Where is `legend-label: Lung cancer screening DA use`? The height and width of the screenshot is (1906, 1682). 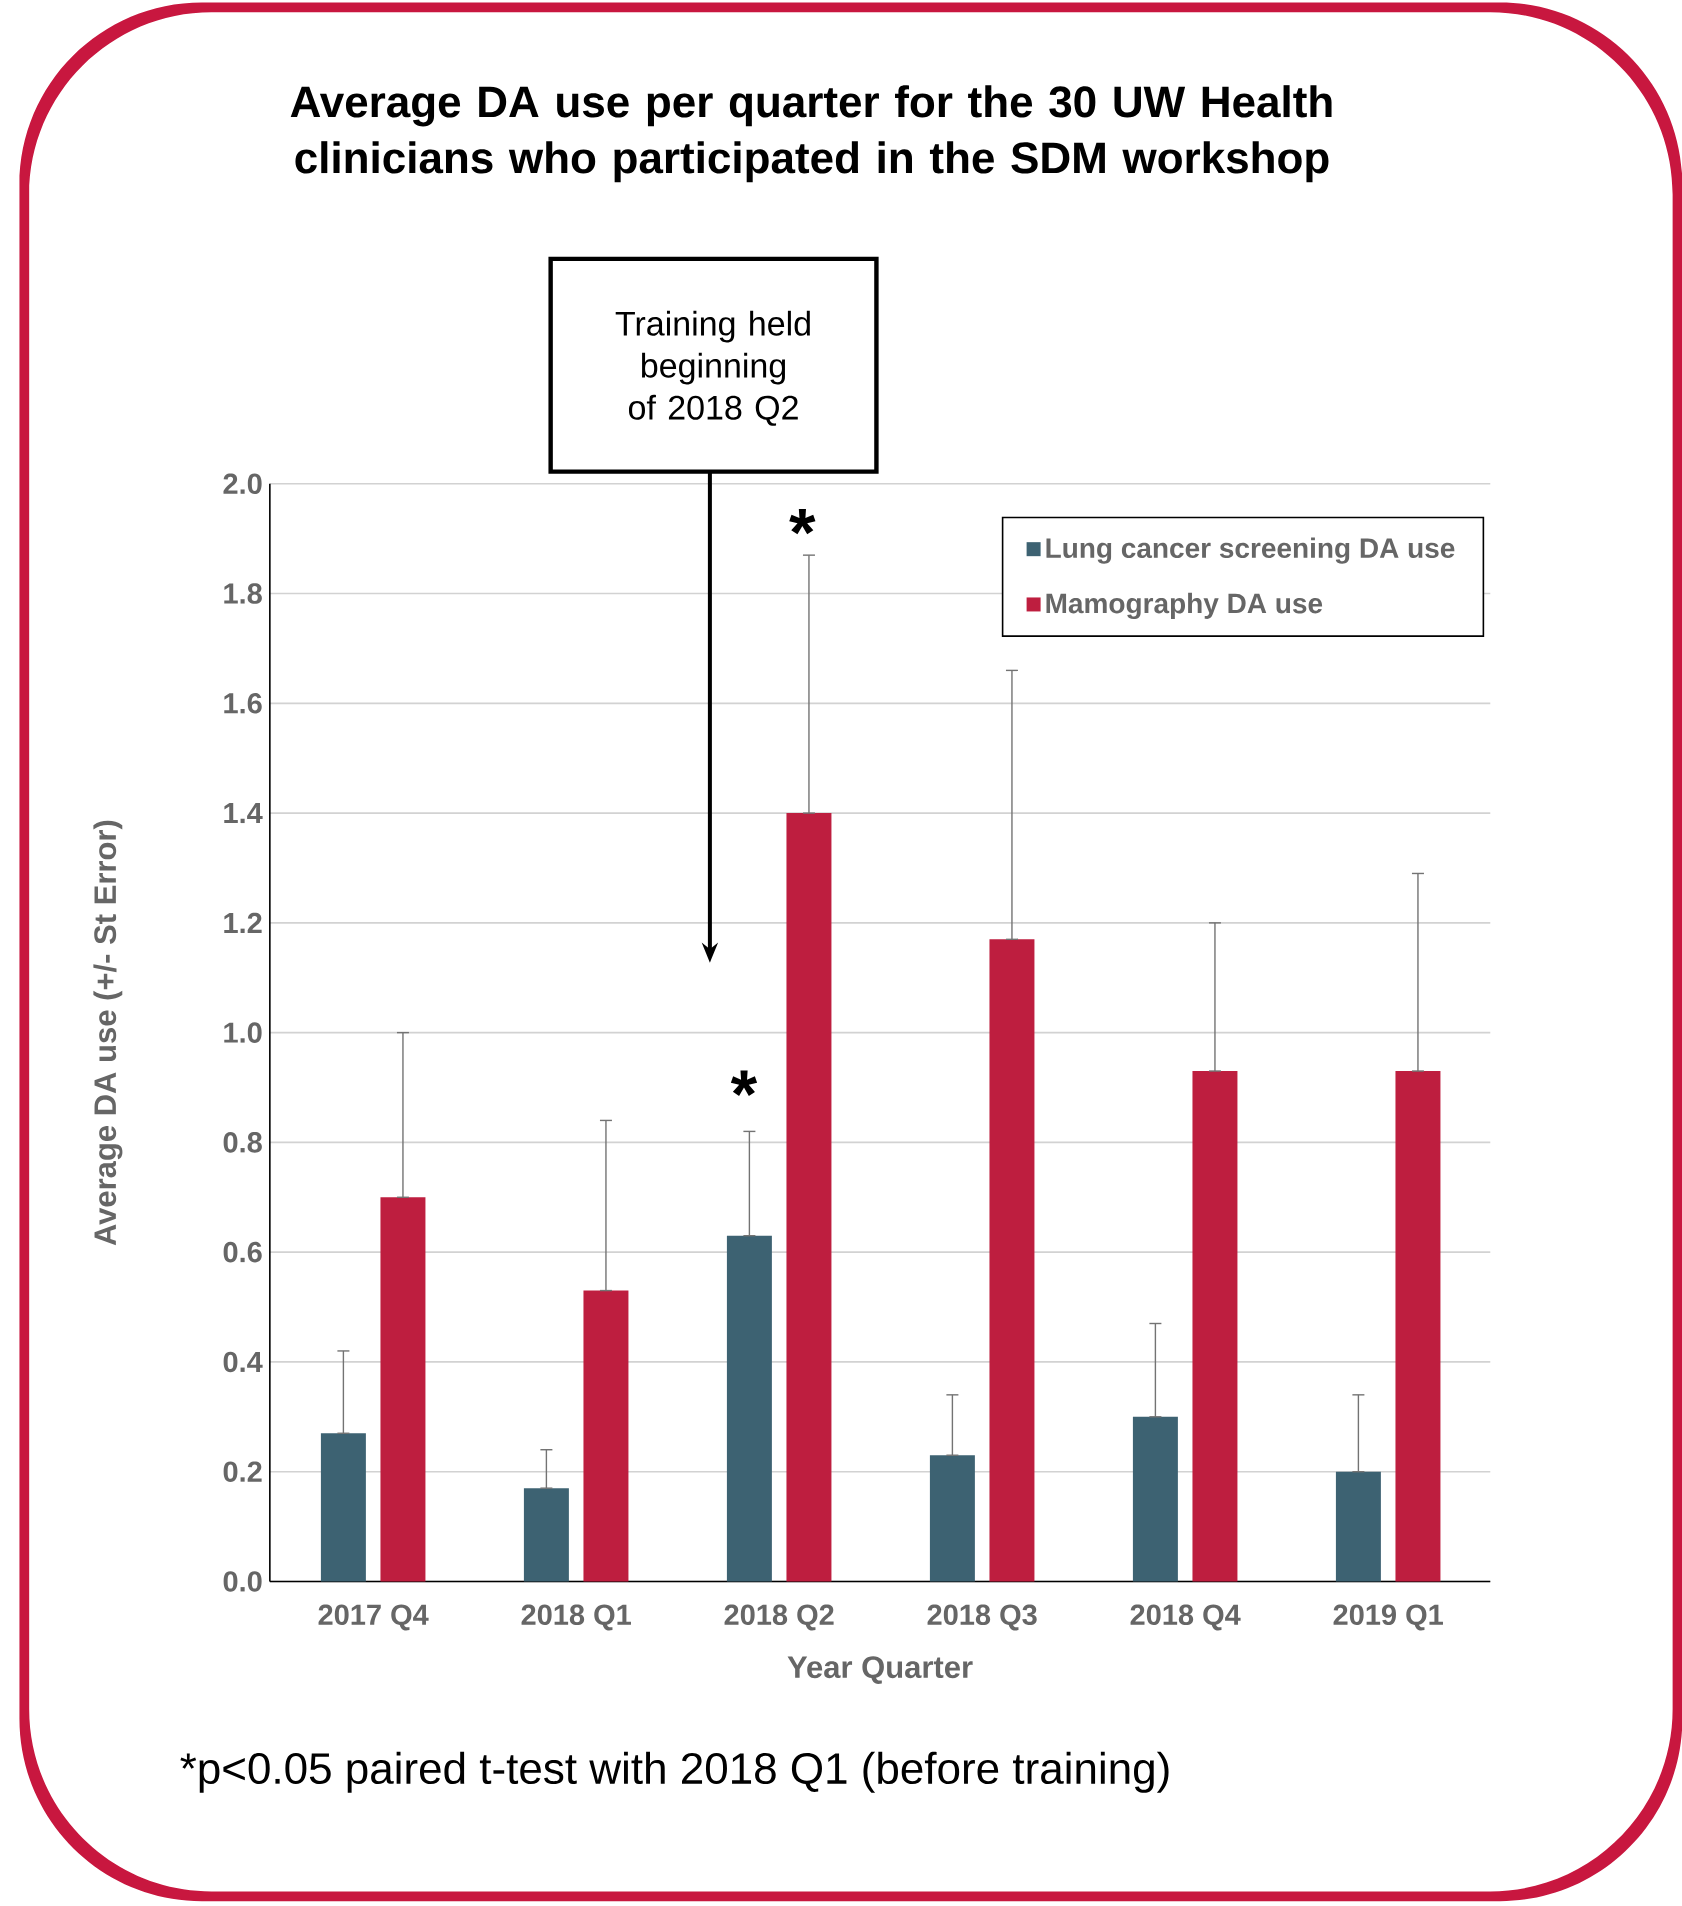
legend-label: Lung cancer screening DA use is located at coordinates (1250, 550).